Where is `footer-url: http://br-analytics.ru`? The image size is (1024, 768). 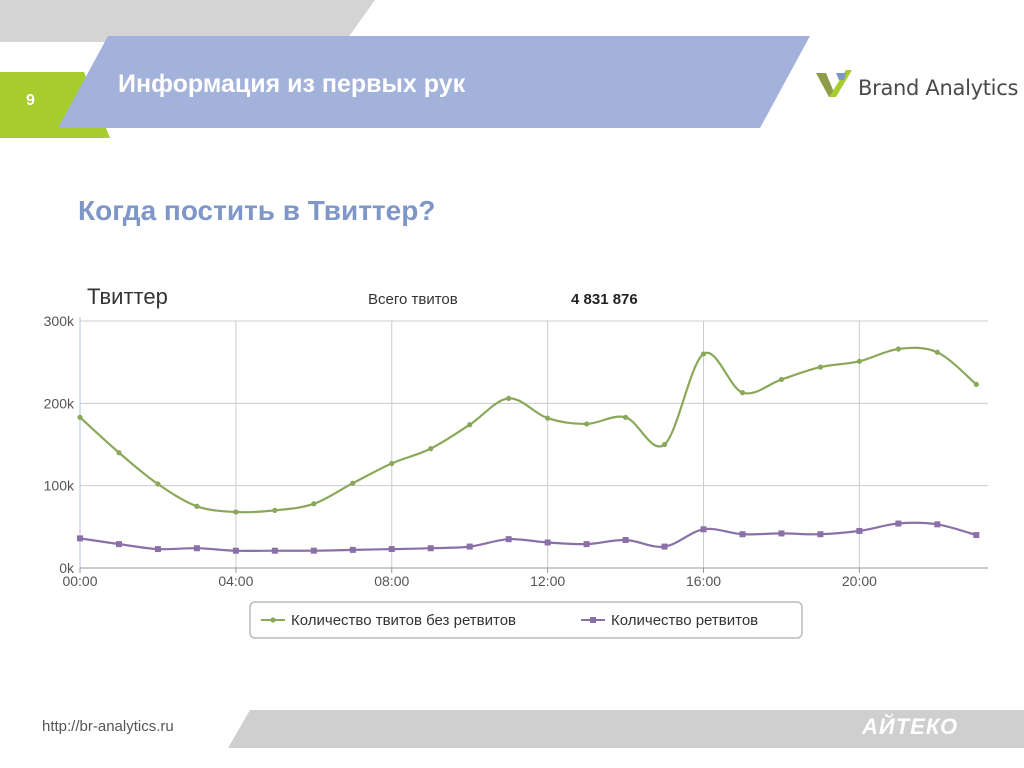
footer-url: http://br-analytics.ru is located at coordinates (108, 726).